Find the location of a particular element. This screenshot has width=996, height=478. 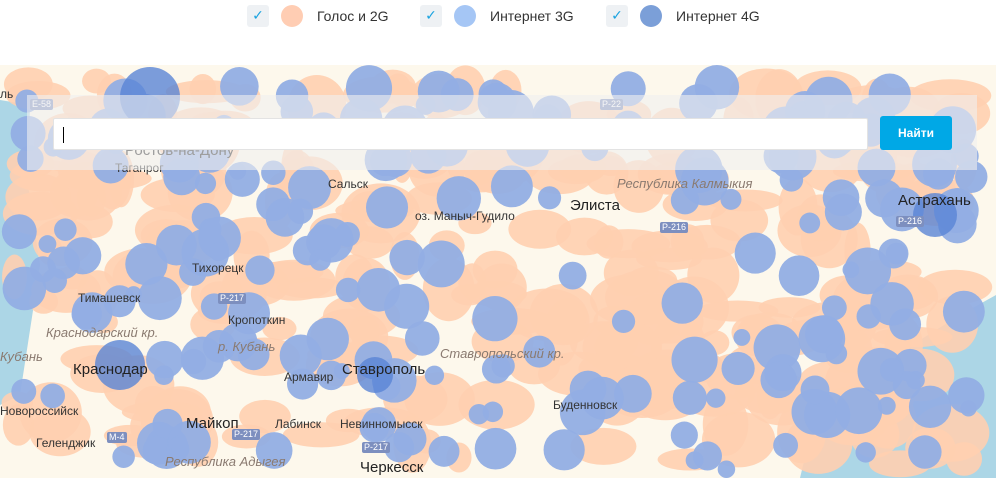

map-place-label: Новороссийск is located at coordinates (39, 411).